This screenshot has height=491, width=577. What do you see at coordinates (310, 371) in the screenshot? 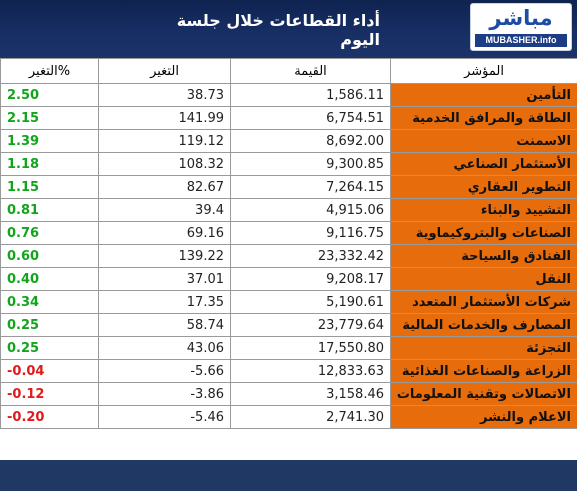
I see `value-cell: 12,833.63` at bounding box center [310, 371].